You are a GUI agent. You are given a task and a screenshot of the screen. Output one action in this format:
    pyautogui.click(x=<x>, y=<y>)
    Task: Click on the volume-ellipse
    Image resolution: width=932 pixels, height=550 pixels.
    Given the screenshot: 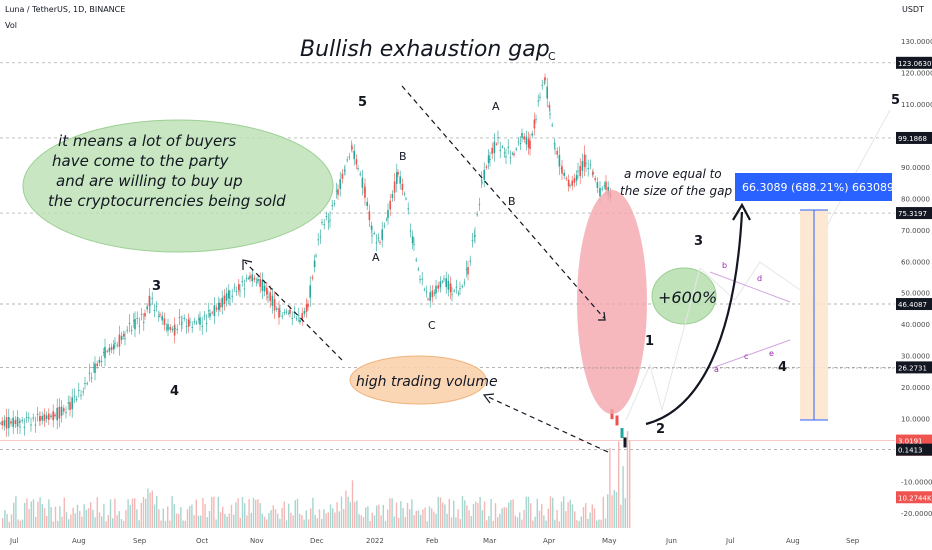 What is the action you would take?
    pyautogui.click(x=418, y=380)
    